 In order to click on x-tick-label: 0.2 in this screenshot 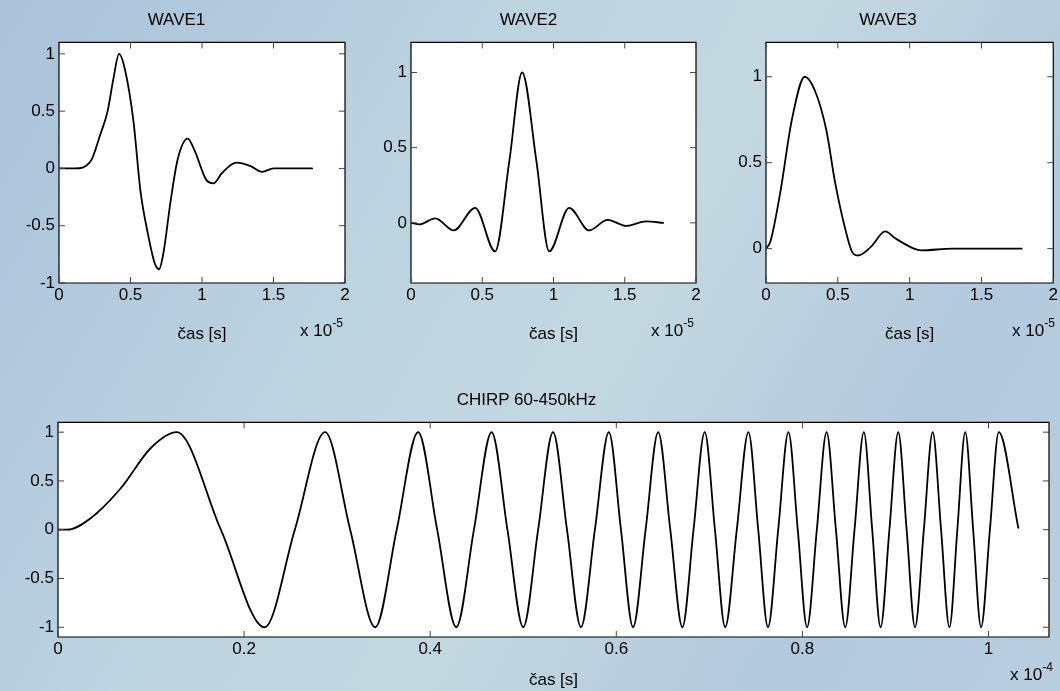, I will do `click(244, 648)`.